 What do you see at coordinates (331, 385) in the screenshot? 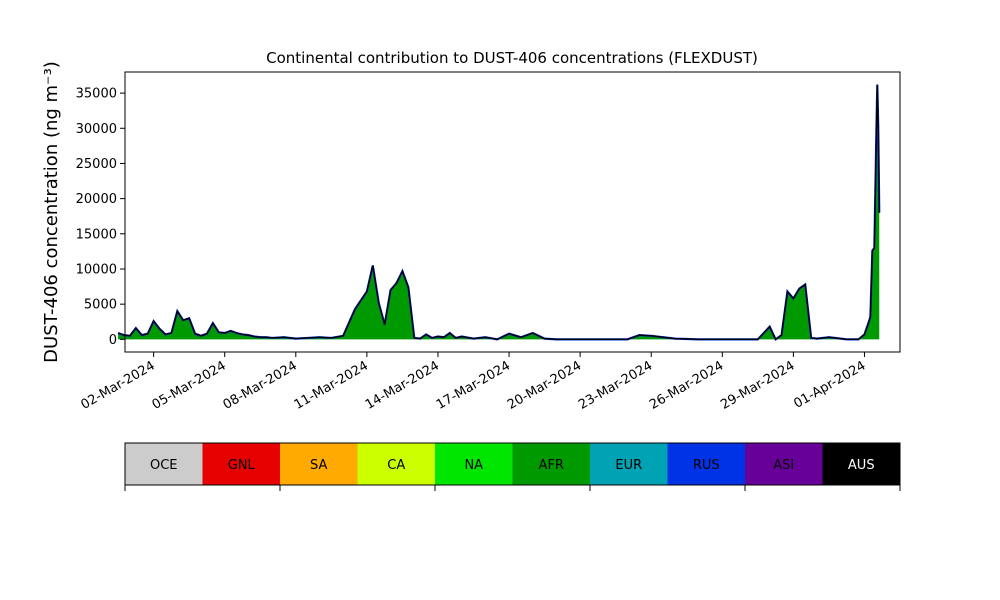
I see `x-tick-label: 11-Mar-2024` at bounding box center [331, 385].